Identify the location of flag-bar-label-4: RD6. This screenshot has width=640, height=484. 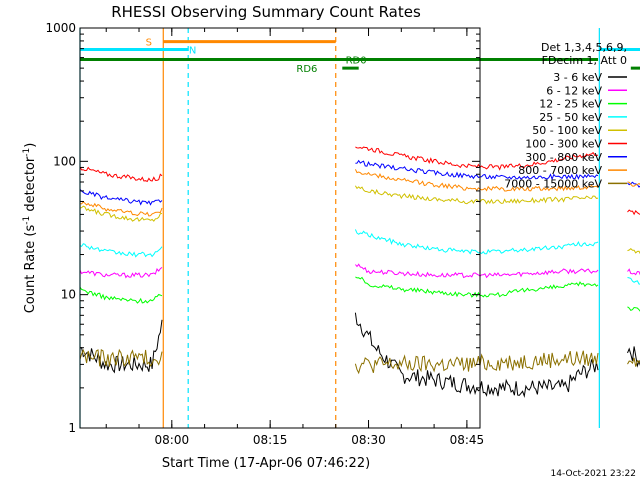
(306, 69).